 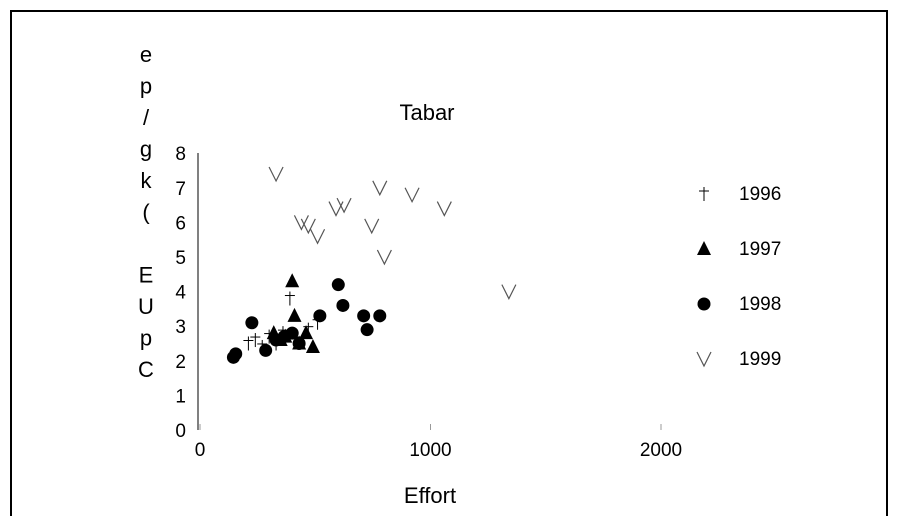 I want to click on y-axis-label-char: /, so click(x=146, y=117).